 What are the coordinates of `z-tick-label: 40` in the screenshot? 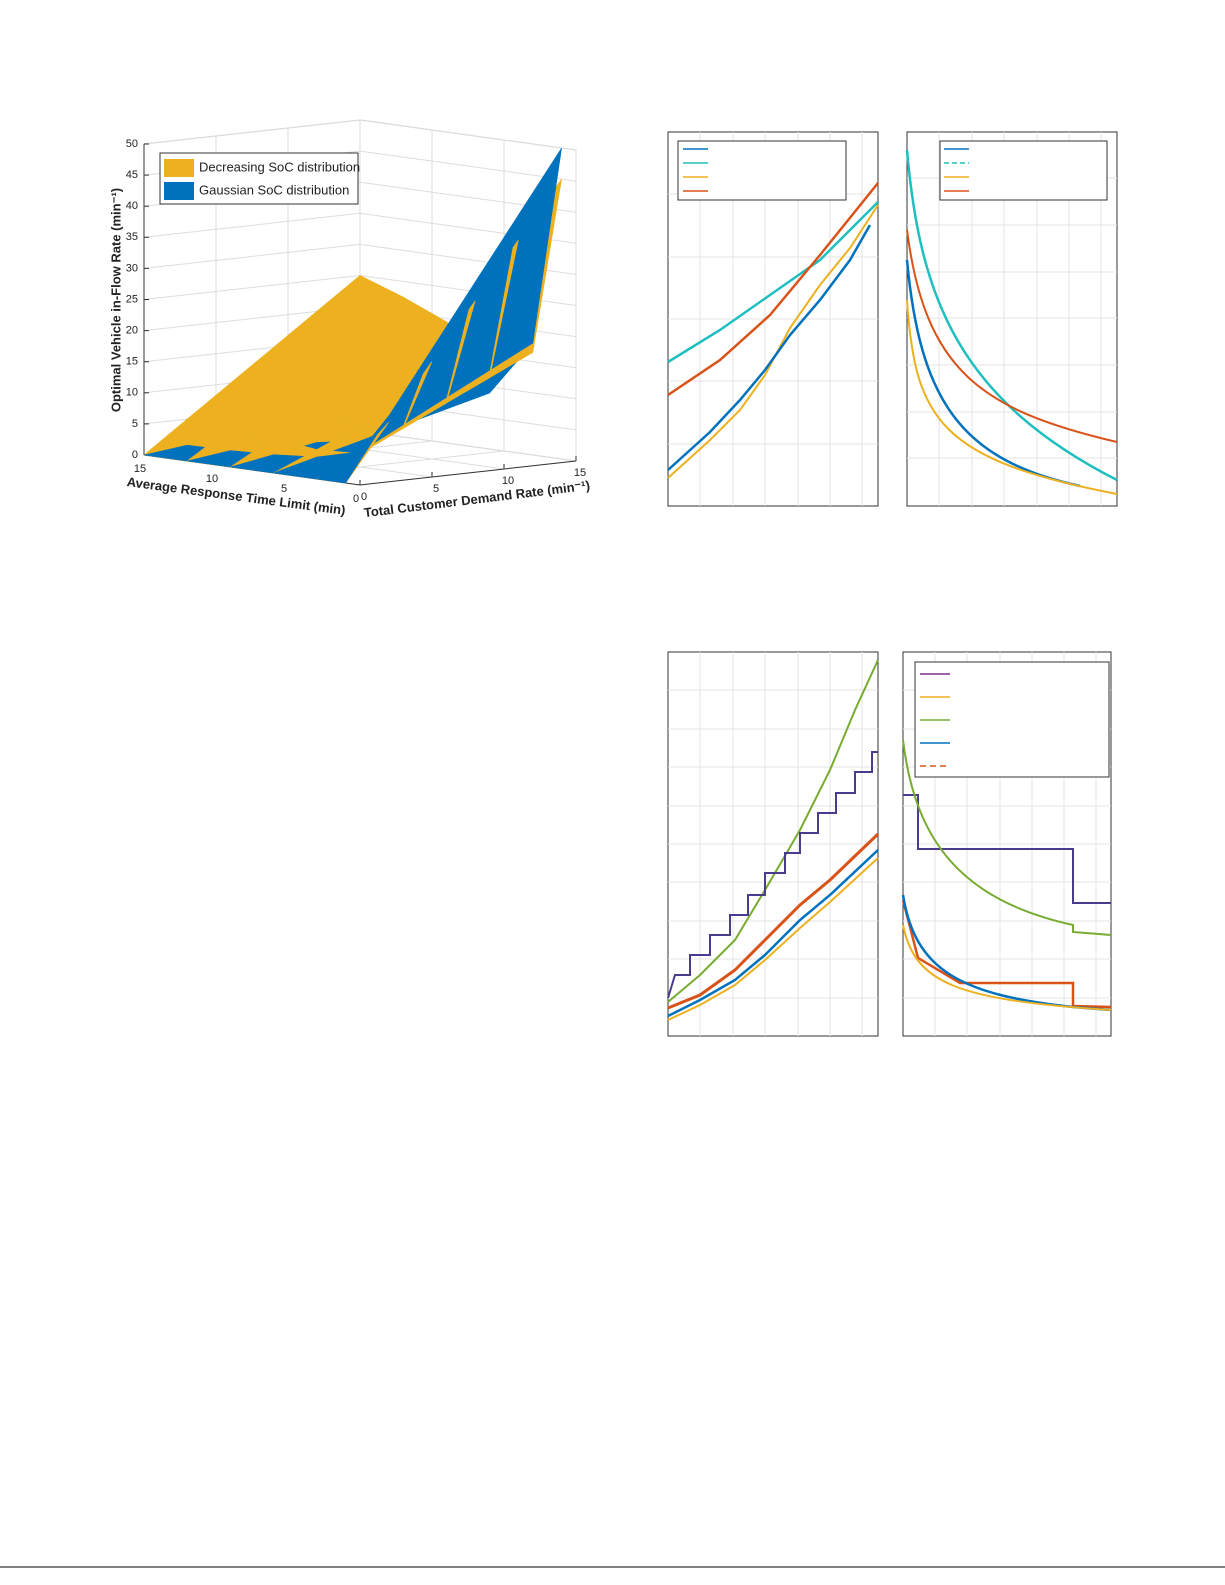 It's located at (132, 206).